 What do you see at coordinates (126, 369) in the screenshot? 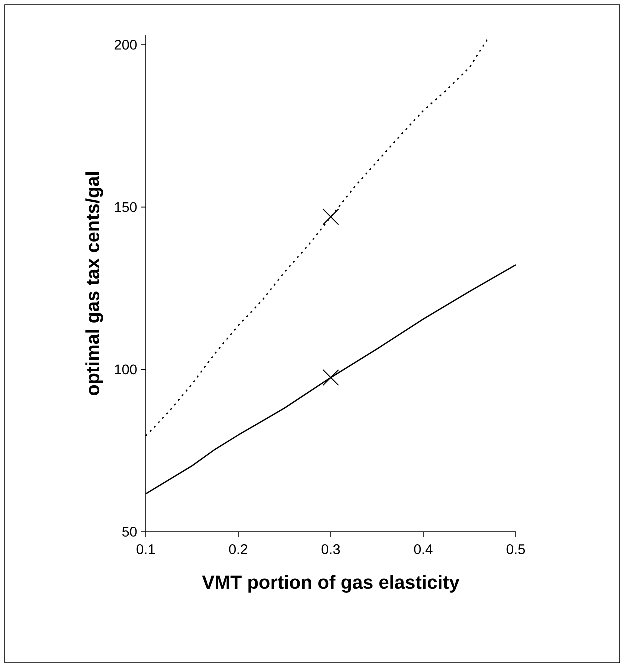
I see `y-tick-label: 100` at bounding box center [126, 369].